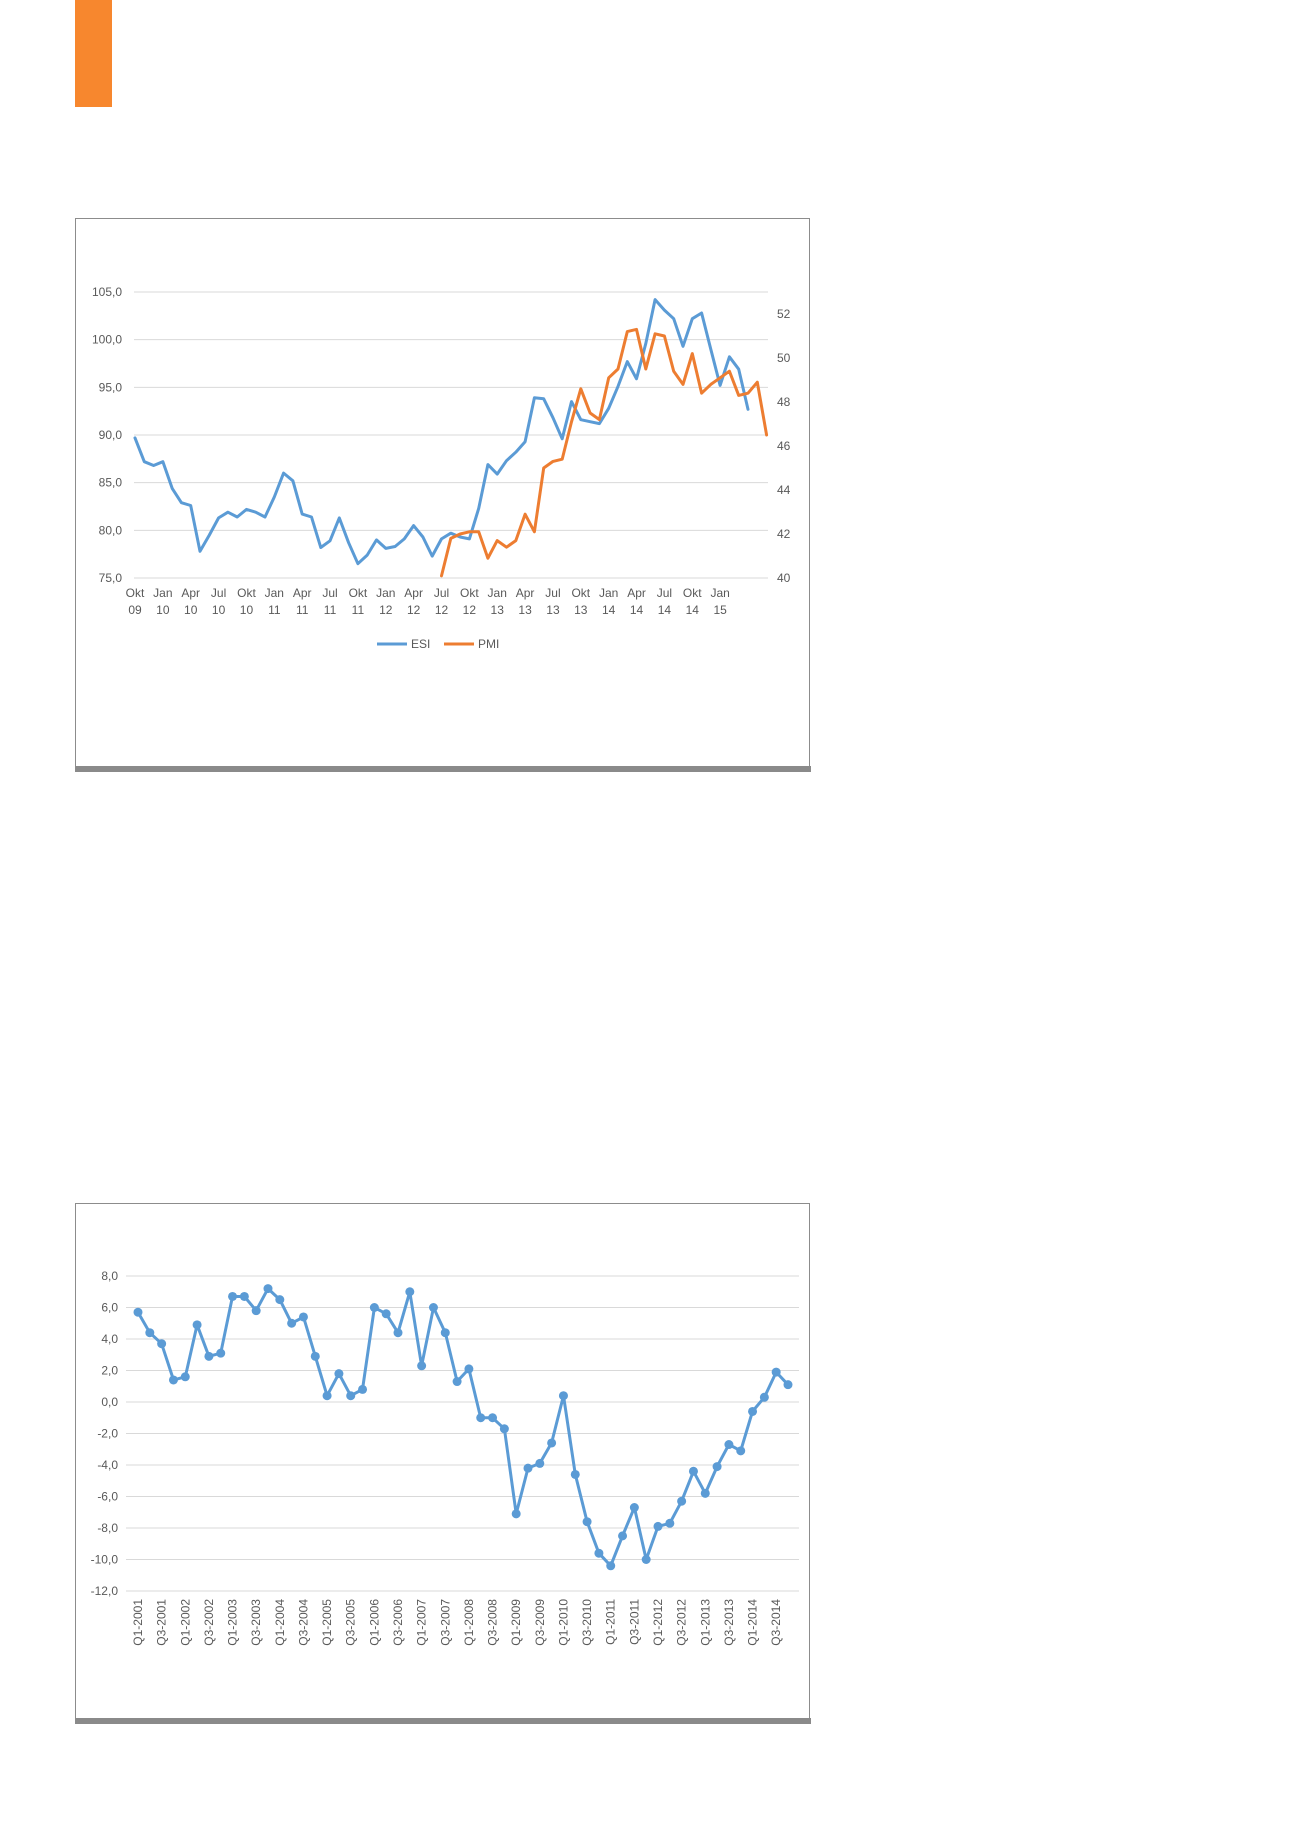  What do you see at coordinates (233, 1622) in the screenshot?
I see `x-tick-label: Q1-2003` at bounding box center [233, 1622].